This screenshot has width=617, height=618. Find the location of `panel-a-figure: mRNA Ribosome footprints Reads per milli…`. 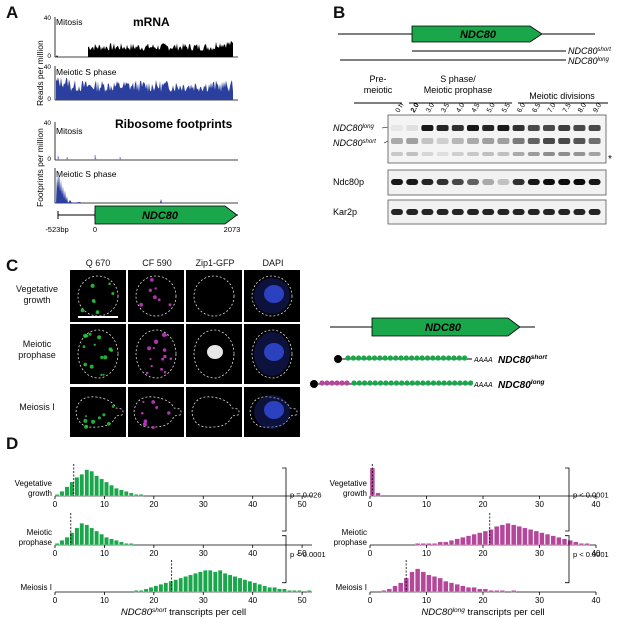

panel-a-figure: mRNA Ribosome footprints Reads per milli… is located at coordinates (137, 124).